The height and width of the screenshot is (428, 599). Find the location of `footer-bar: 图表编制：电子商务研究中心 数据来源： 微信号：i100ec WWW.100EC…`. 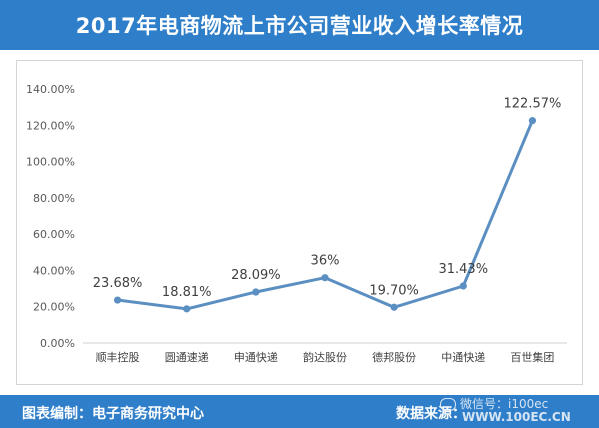

footer-bar: 图表编制：电子商务研究中心 数据来源： 微信号：i100ec WWW.100EC… is located at coordinates (299, 411).